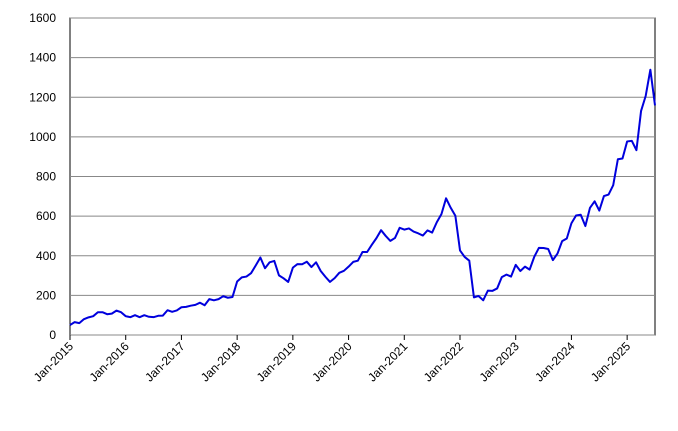  Describe the element at coordinates (42, 18) in the screenshot. I see `y-tick-label: 1600` at that location.